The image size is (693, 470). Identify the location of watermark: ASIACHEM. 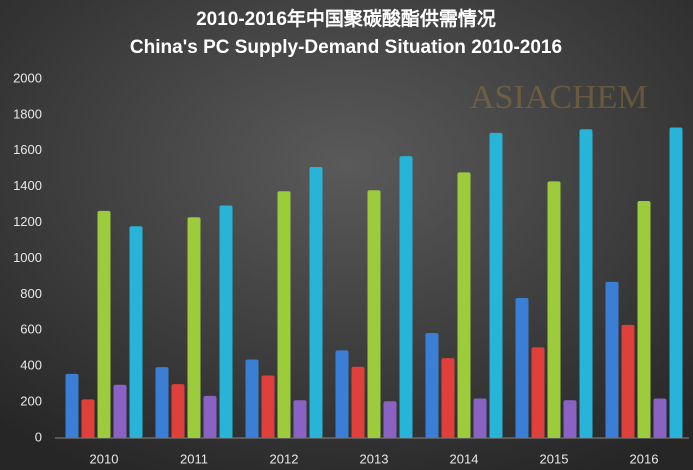
(559, 97).